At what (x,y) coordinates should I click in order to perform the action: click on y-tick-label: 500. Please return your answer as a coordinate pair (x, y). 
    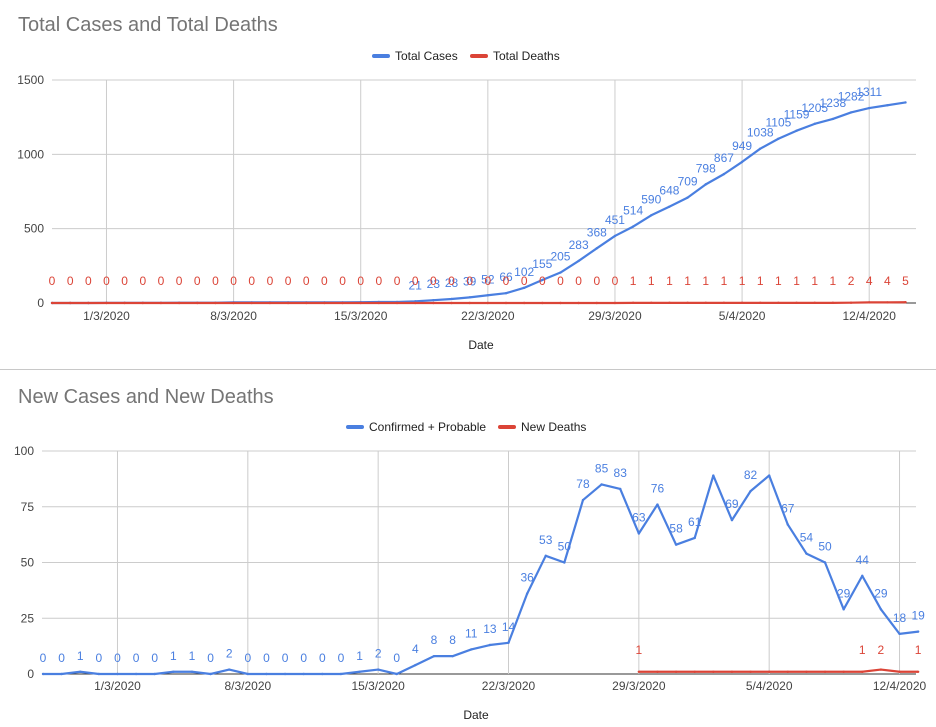
    Looking at the image, I should click on (34, 229).